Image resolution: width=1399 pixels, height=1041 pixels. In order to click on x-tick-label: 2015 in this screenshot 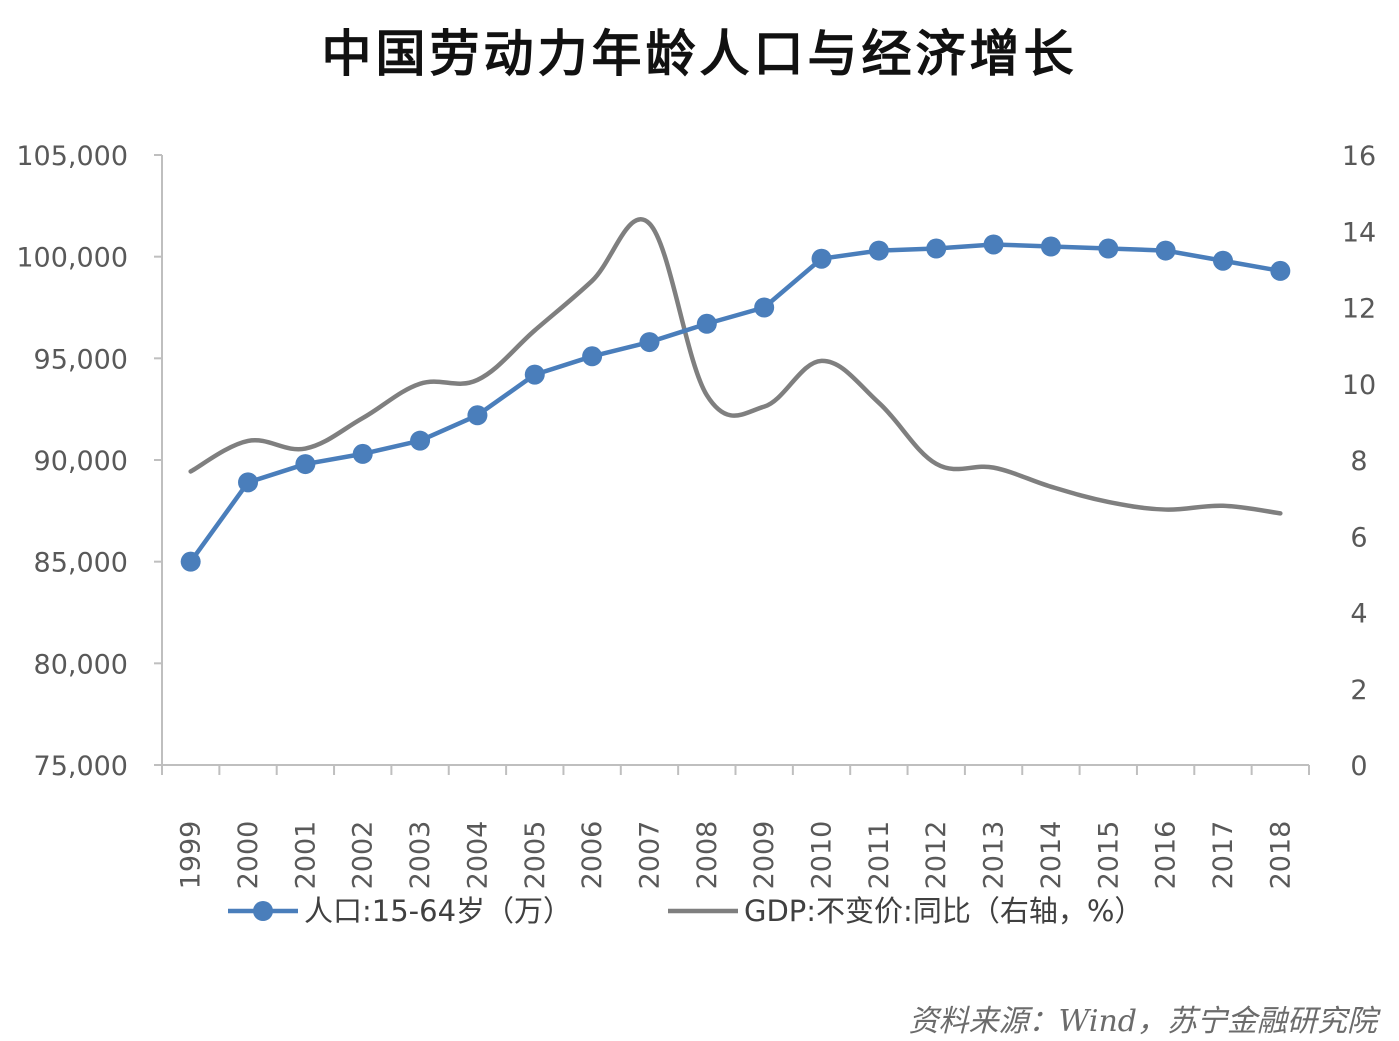, I will do `click(1108, 855)`.